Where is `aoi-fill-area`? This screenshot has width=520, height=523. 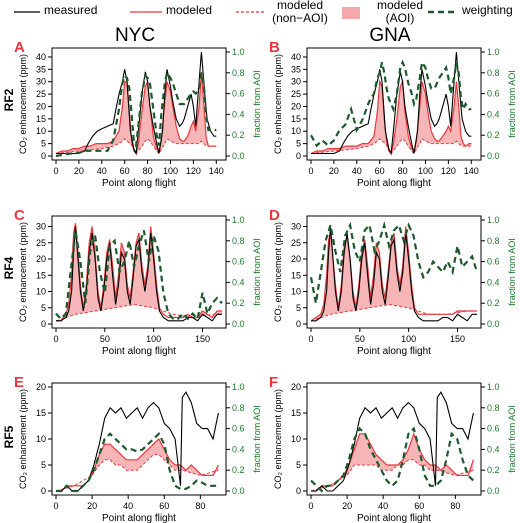 aoi-fill-area is located at coordinates (136, 112).